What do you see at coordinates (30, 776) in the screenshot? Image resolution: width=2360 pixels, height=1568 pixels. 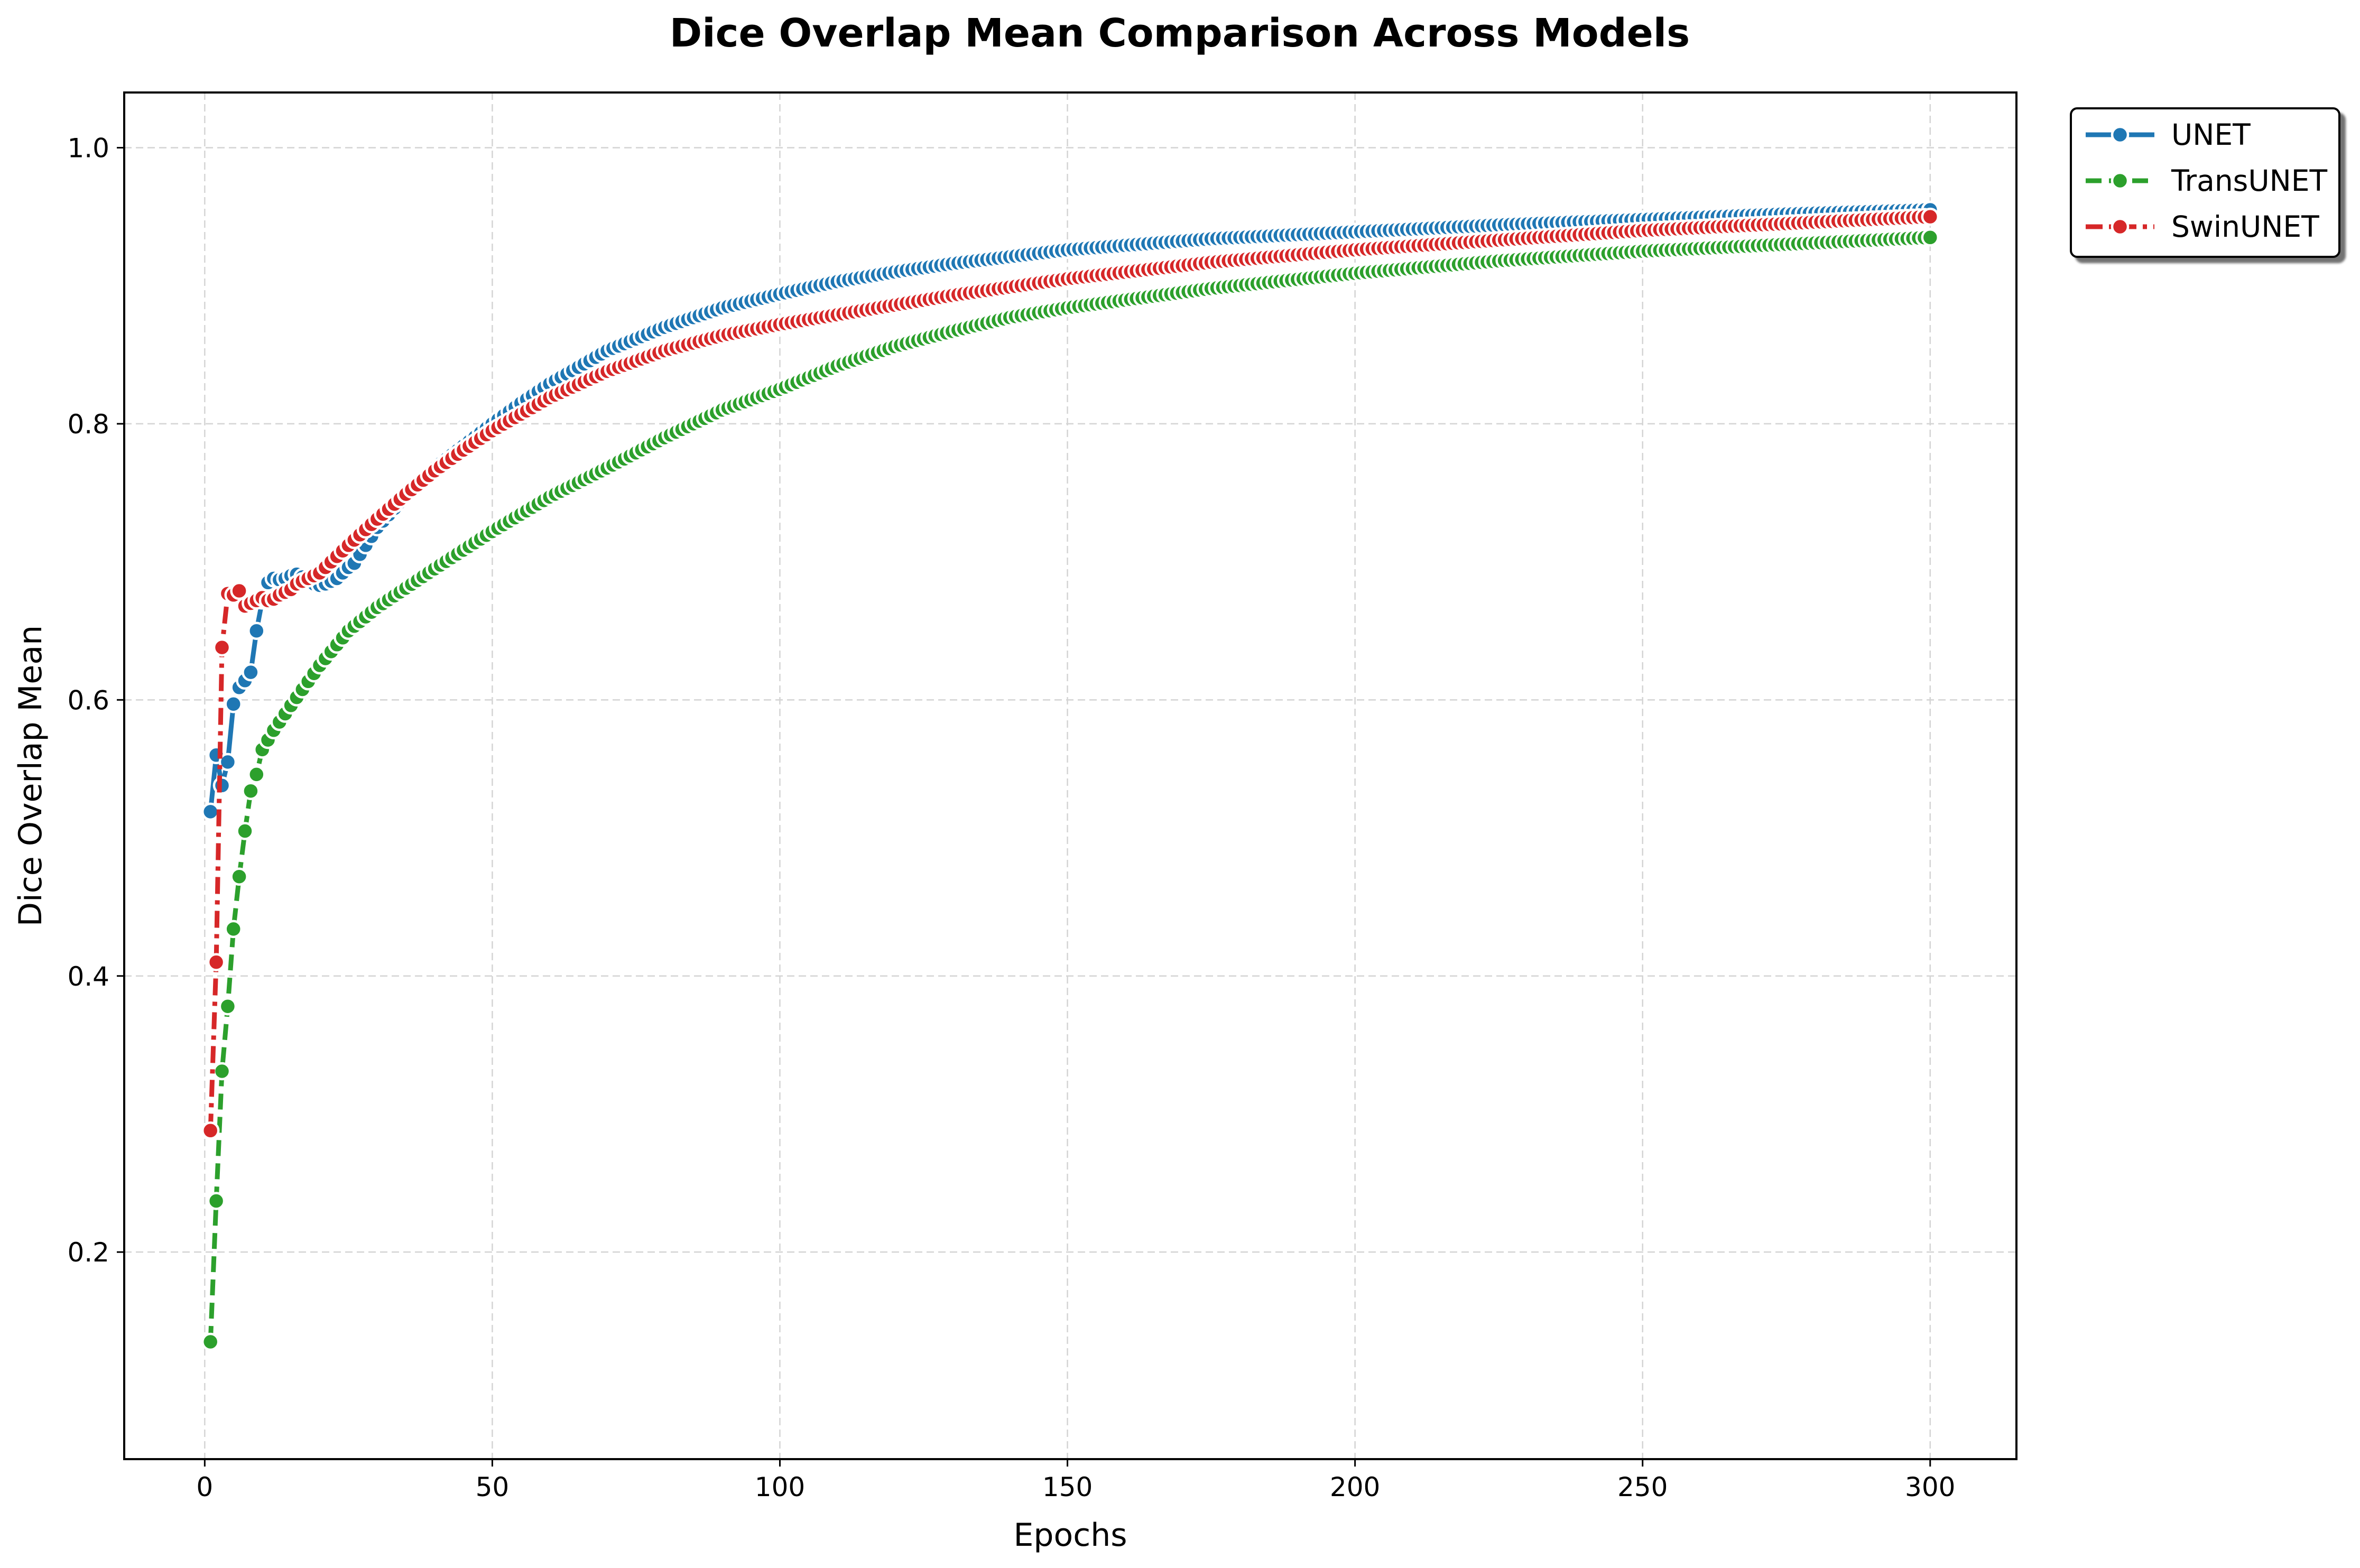 I see `y-axis-label: Dice Overlap Mean` at bounding box center [30, 776].